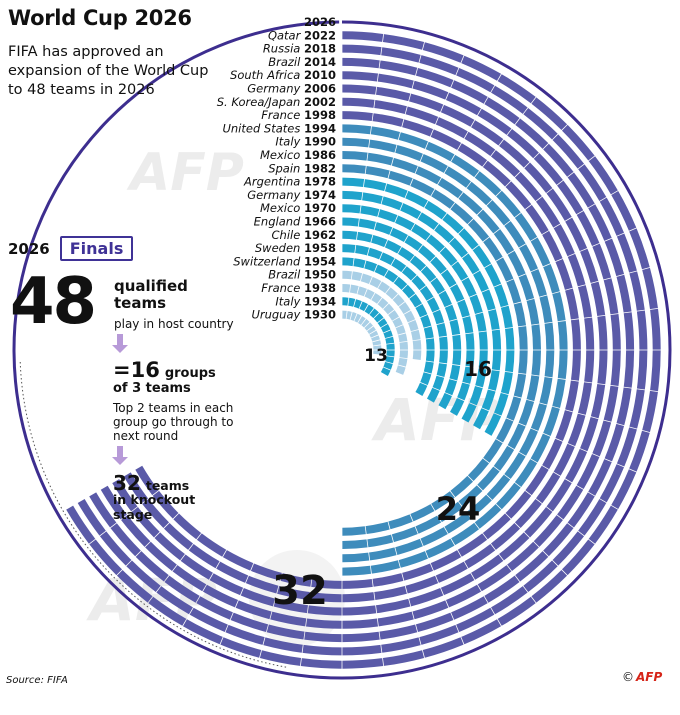 The image size is (680, 715). I want to click on host-year: 2010, so click(320, 75).